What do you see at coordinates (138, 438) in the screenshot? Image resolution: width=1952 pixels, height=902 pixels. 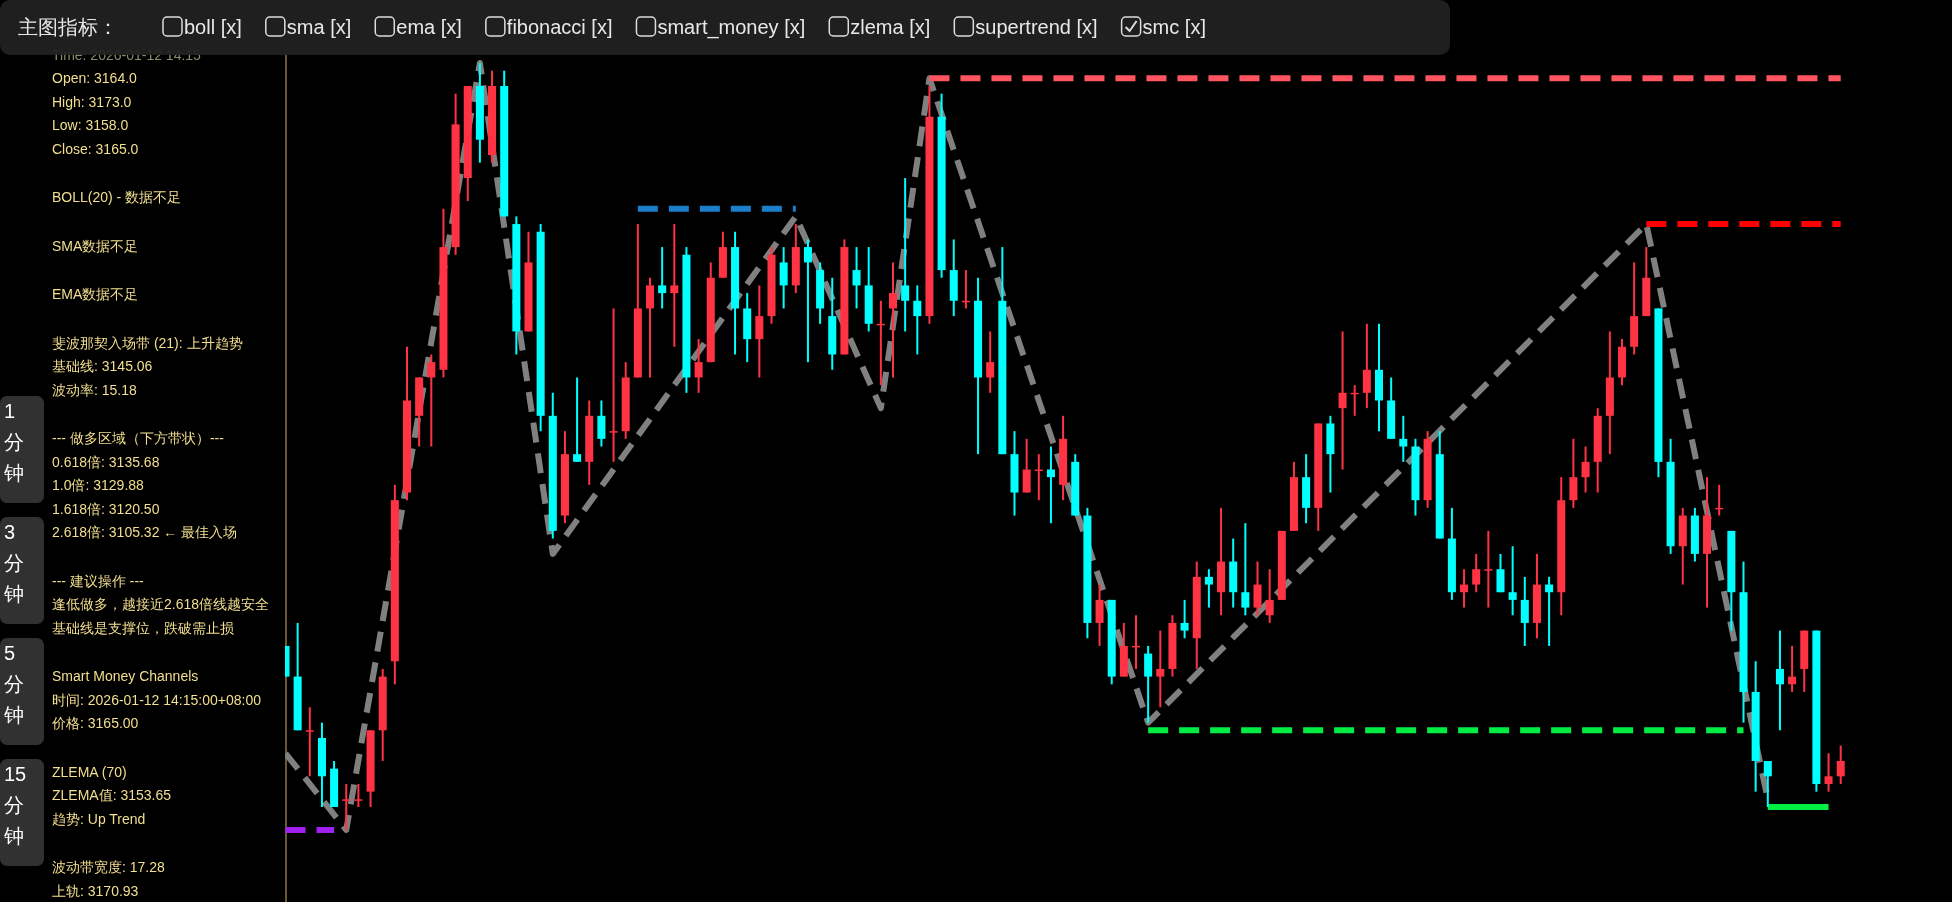 I see `text: --- 做多区域（下方带状）---` at bounding box center [138, 438].